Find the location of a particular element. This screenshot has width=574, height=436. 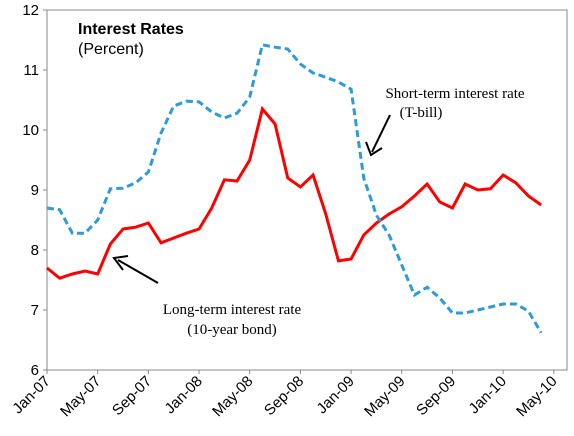

x-tick-label: Sep-07 is located at coordinates (132, 396).